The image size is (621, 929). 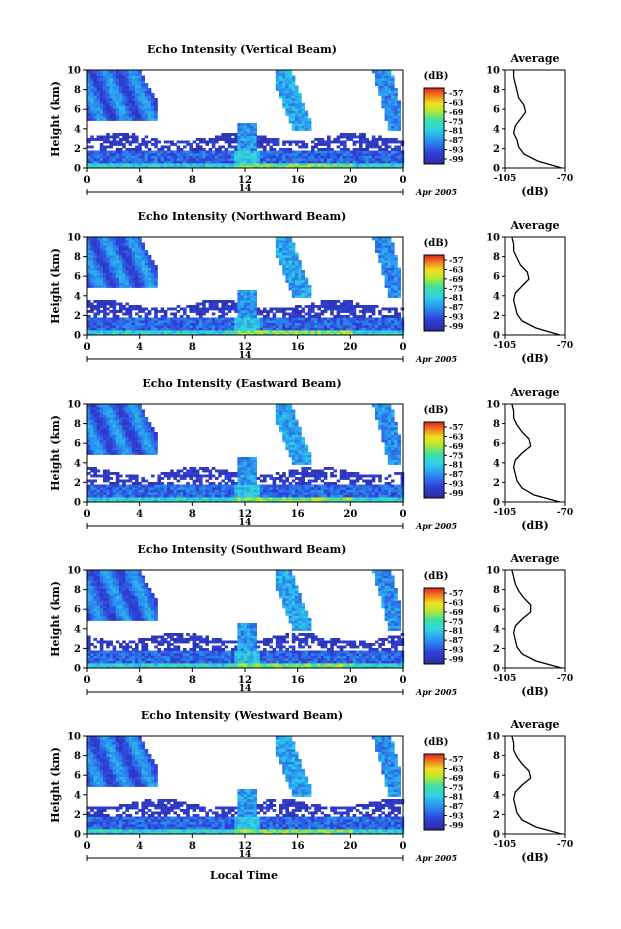 I want to click on avg-y-tick-label: 4, so click(x=496, y=463).